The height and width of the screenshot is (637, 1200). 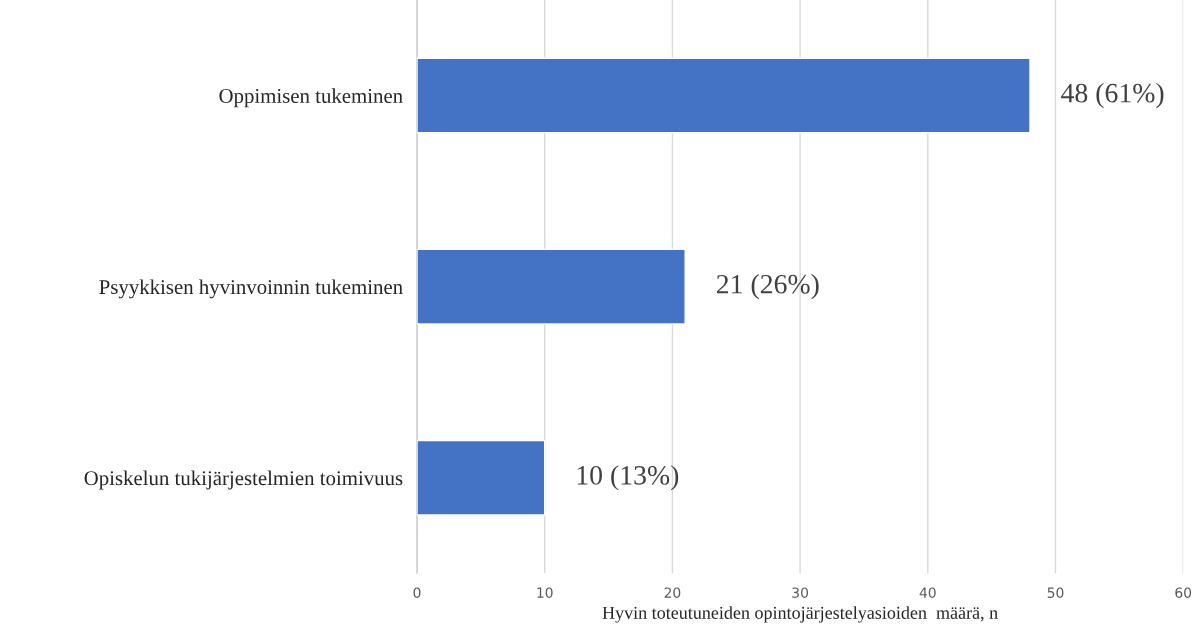 What do you see at coordinates (243, 480) in the screenshot?
I see `y-tick-label: Opiskelun tukijärjestelmien toimivuus` at bounding box center [243, 480].